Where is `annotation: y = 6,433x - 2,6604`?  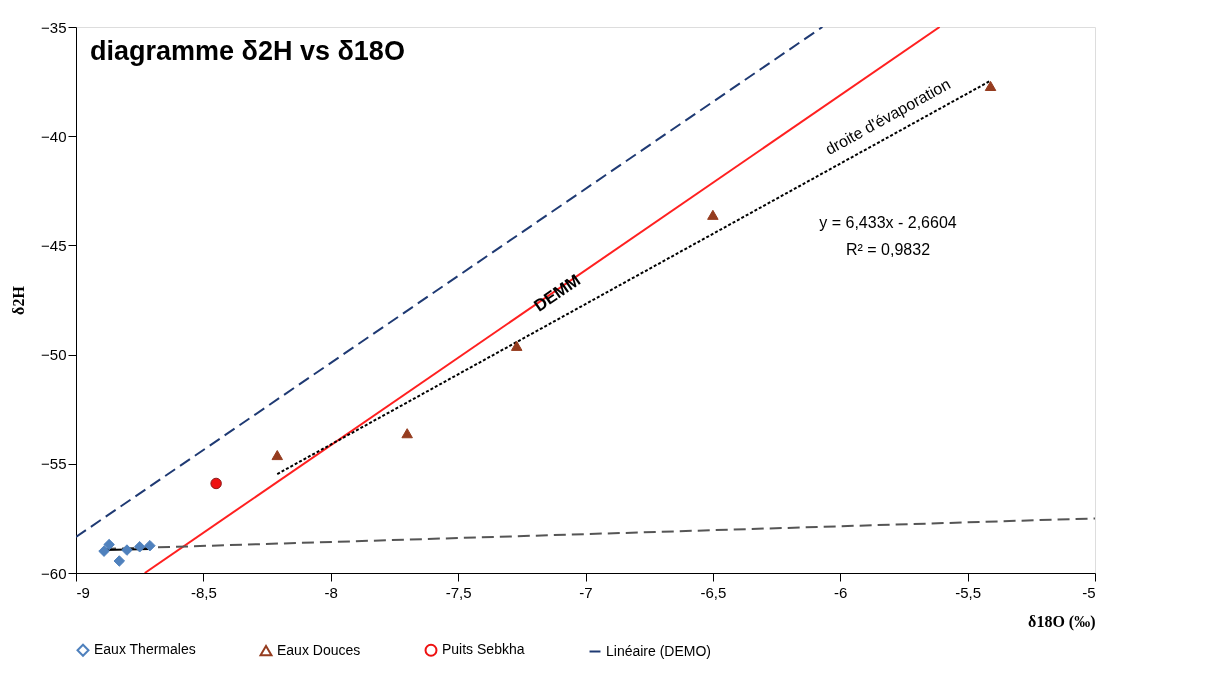
annotation: y = 6,433x - 2,6604 is located at coordinates (888, 222).